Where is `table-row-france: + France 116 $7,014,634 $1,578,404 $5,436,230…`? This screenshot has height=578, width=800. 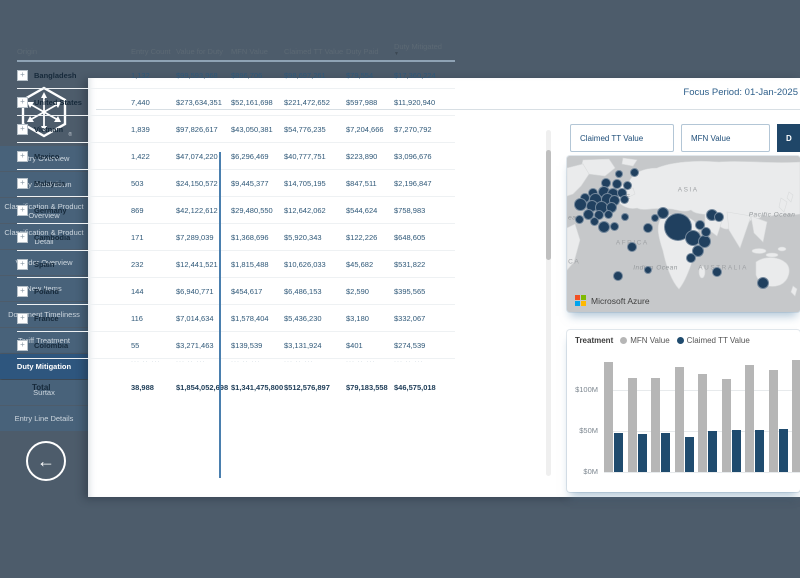
table-row-france: + France 116 $7,014,634 $1,578,404 $5,436,230… is located at coordinates (236, 318).